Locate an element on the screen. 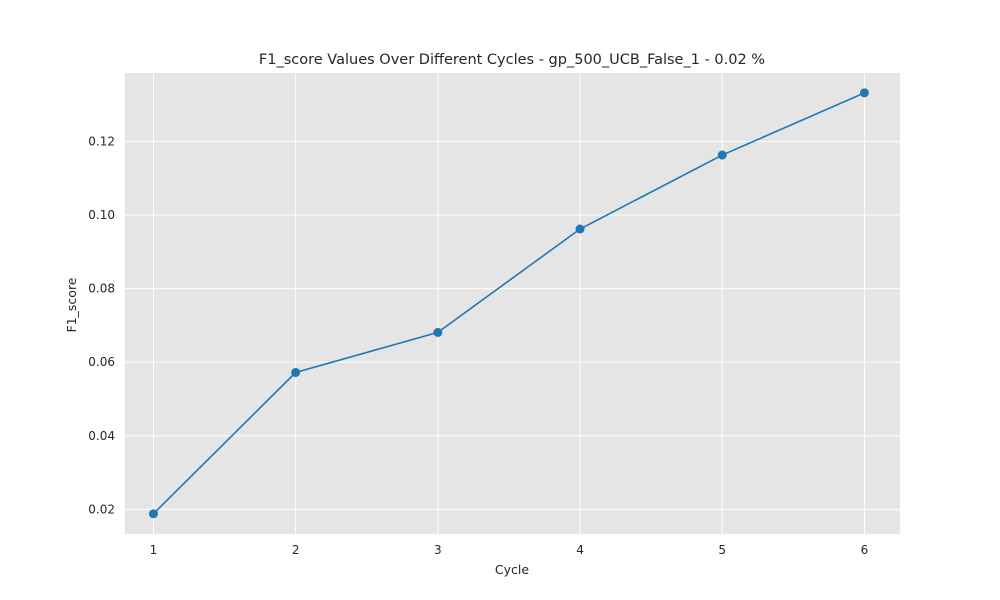 The height and width of the screenshot is (600, 1000). x-tick-label: 4 is located at coordinates (580, 550).